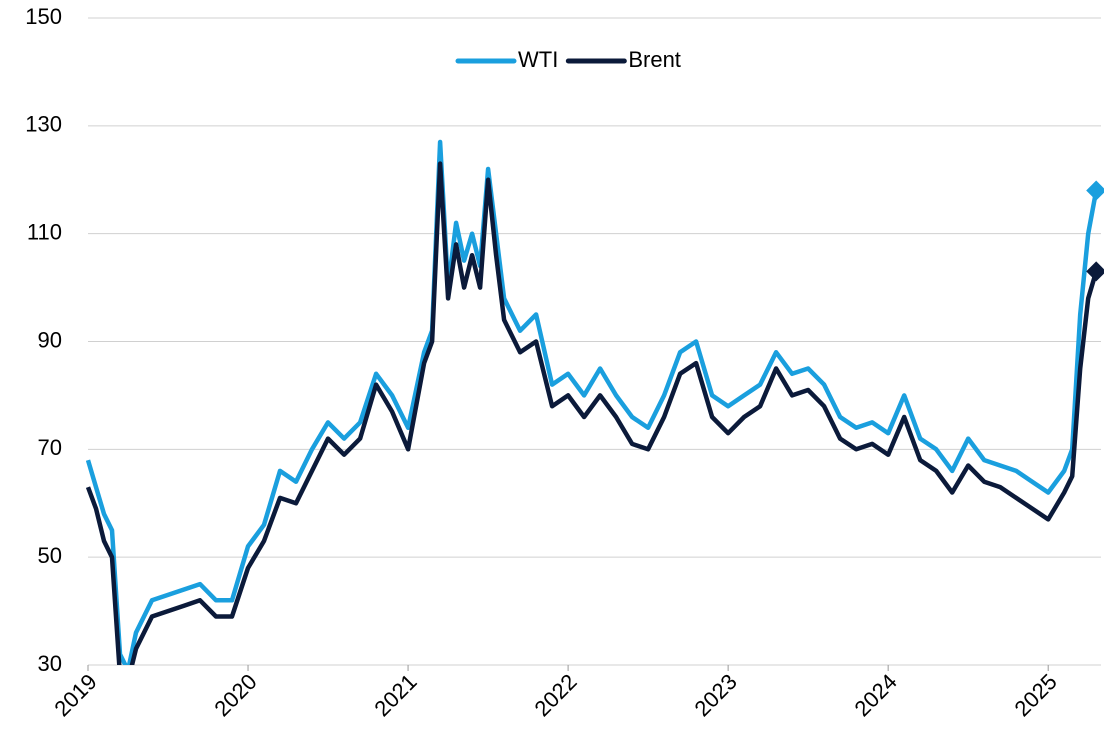  Describe the element at coordinates (876, 695) in the screenshot. I see `x-tick-label: 2024` at that location.